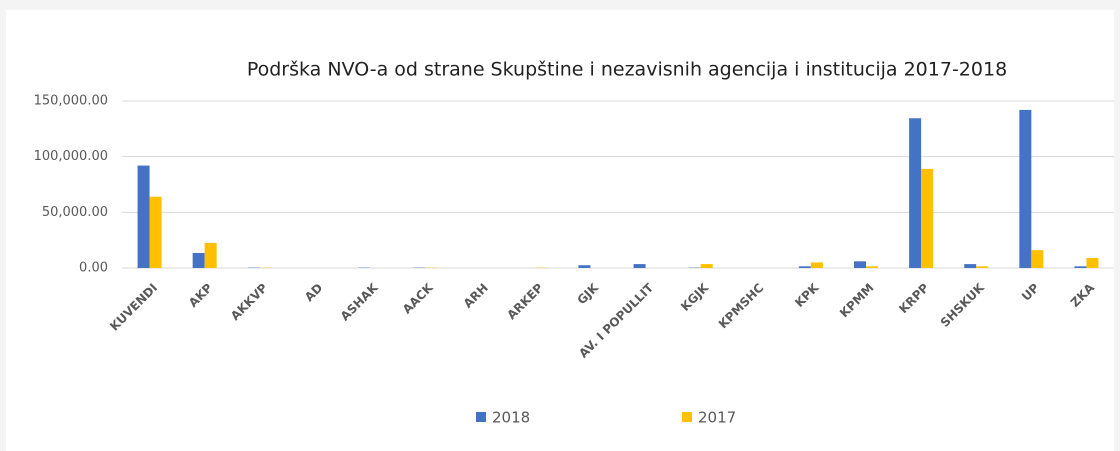 The height and width of the screenshot is (451, 1120). What do you see at coordinates (75, 212) in the screenshot?
I see `y-tick-label: 50,000.00` at bounding box center [75, 212].